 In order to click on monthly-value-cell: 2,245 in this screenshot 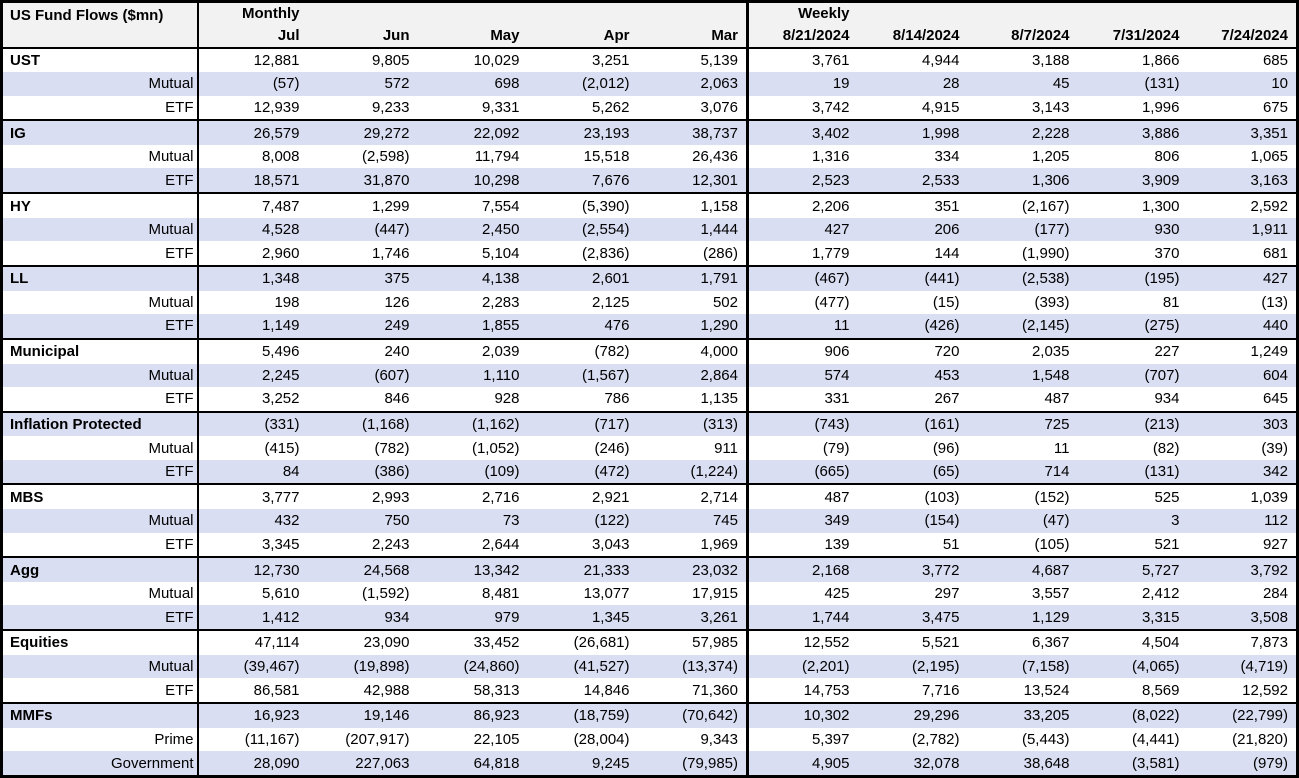, I will do `click(252, 375)`.